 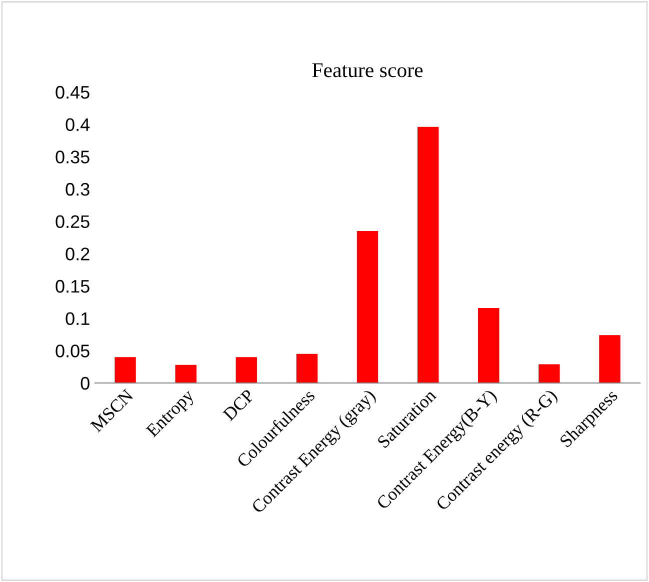 What do you see at coordinates (78, 189) in the screenshot?
I see `y-tick-label: 0.3` at bounding box center [78, 189].